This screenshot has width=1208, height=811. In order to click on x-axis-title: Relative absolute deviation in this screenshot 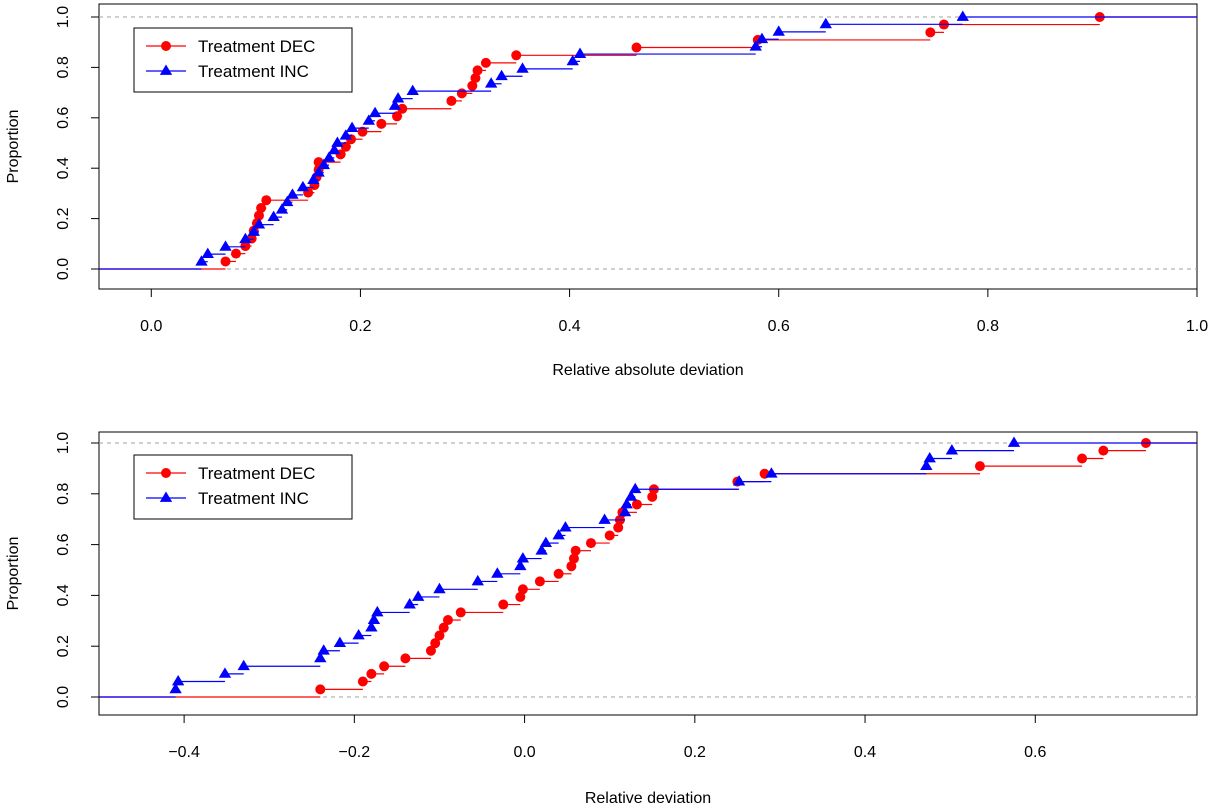, I will do `click(647, 370)`.